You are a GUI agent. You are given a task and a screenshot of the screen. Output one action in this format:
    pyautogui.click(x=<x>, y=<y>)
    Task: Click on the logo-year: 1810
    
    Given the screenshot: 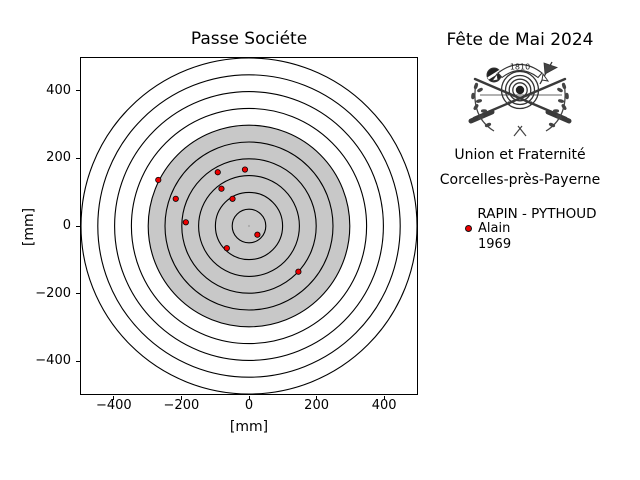 What is the action you would take?
    pyautogui.click(x=520, y=67)
    